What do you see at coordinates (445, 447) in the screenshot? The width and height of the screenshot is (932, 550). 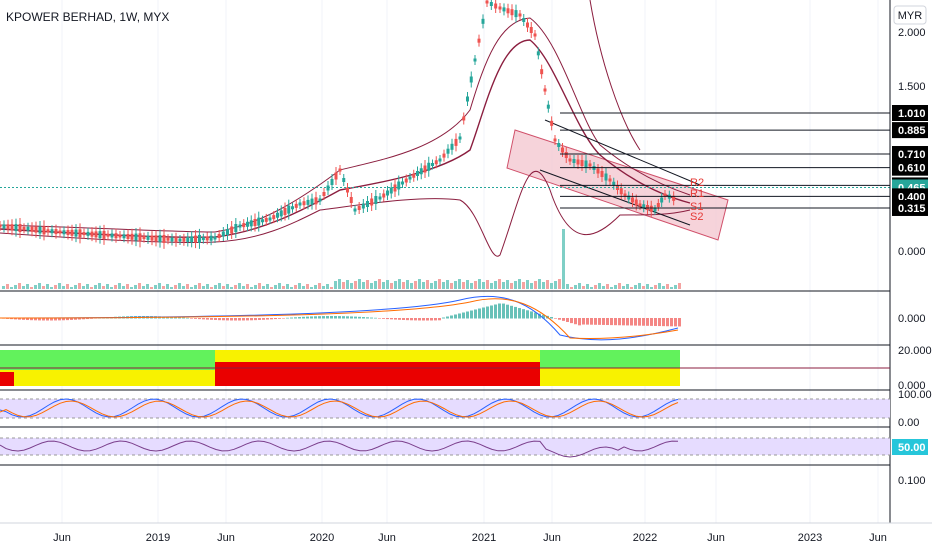 I see `rsi-pane` at bounding box center [445, 447].